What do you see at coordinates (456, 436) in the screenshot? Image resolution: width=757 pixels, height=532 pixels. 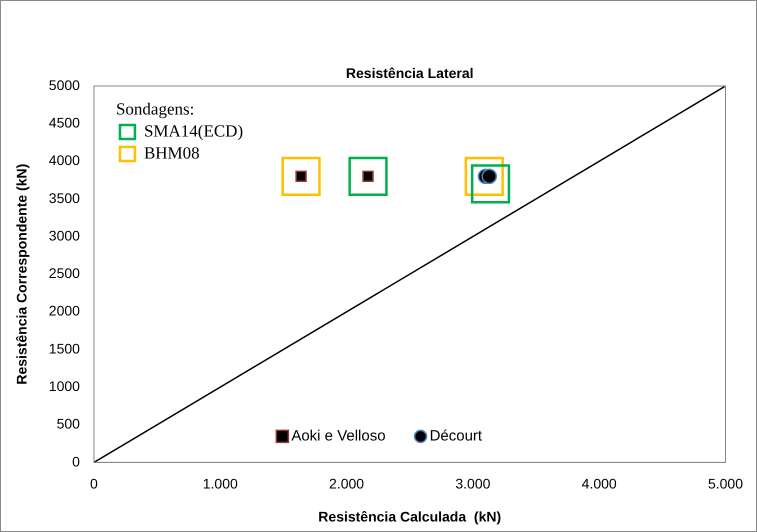 I see `legend-label: Décourt` at bounding box center [456, 436].